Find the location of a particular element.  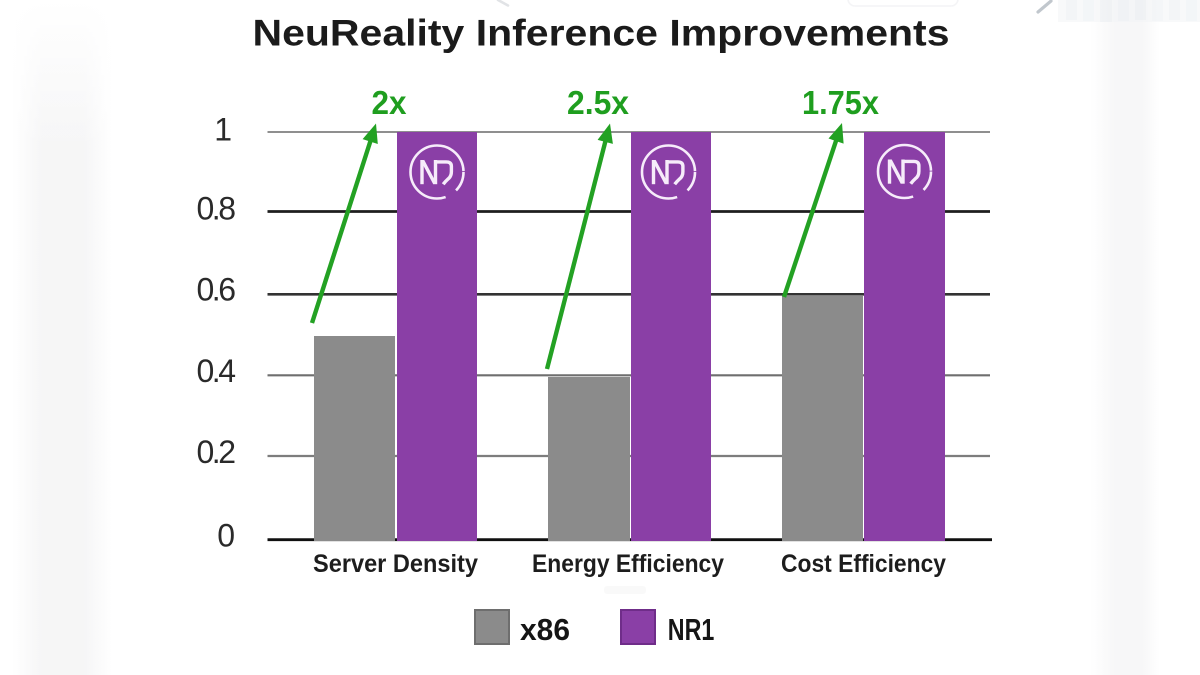

svg-text:NeuReality Inference Improveme: NeuReality Inference Improvements is located at coordinates (601, 33).